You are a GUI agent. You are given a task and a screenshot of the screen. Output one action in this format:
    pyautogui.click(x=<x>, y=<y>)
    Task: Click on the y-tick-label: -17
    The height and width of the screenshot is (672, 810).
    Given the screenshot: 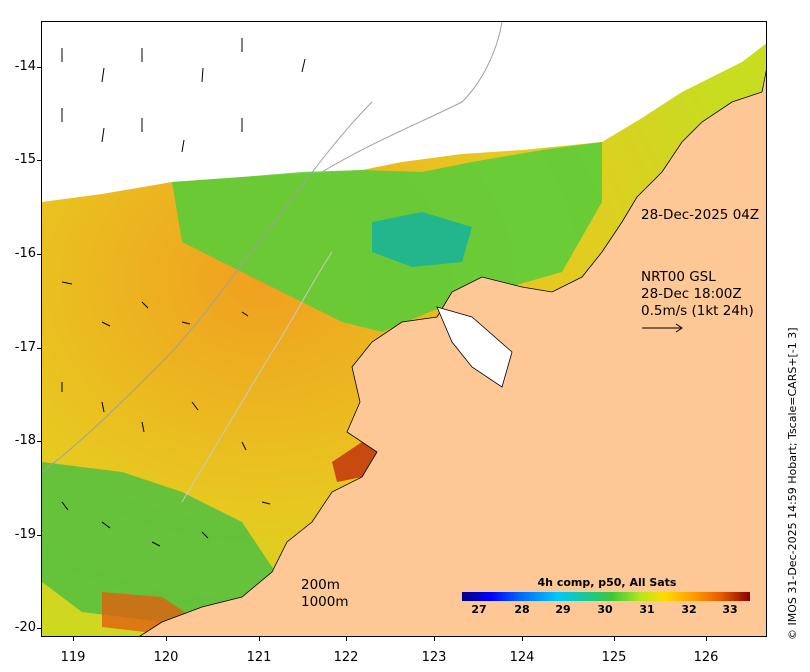 What is the action you would take?
    pyautogui.click(x=25, y=347)
    